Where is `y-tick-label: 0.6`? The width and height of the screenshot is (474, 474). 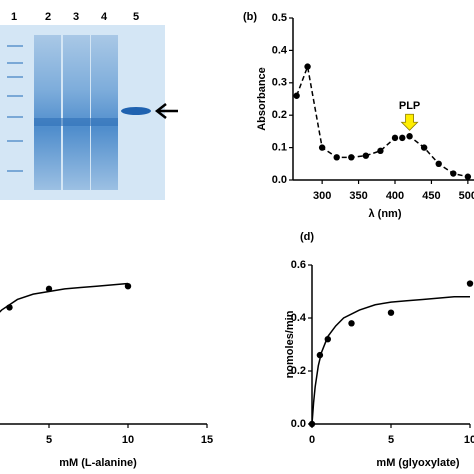 y-tick-label: 0.6 is located at coordinates (298, 265).